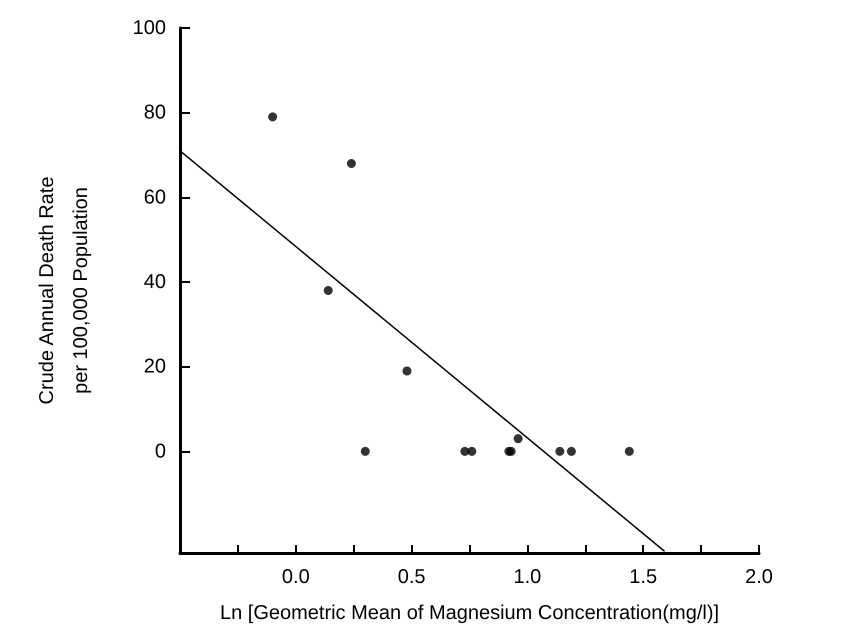 The height and width of the screenshot is (639, 855). Describe the element at coordinates (155, 197) in the screenshot. I see `y-tick-label: 60` at that location.